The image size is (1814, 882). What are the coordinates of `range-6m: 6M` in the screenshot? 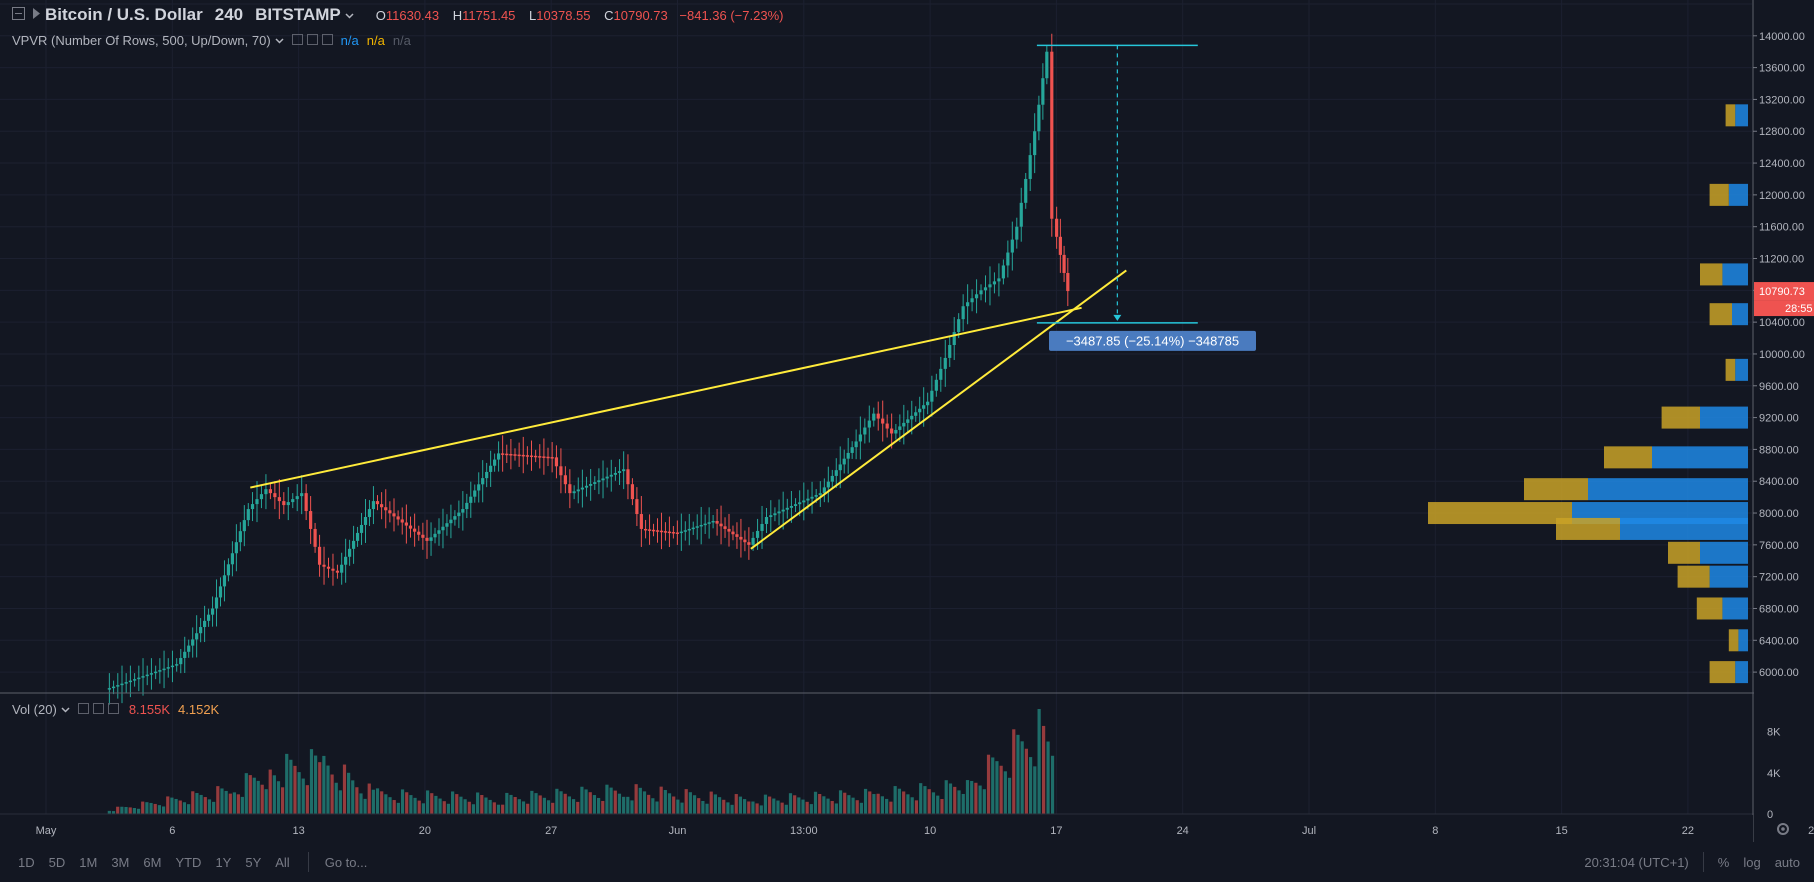 It's located at (152, 862).